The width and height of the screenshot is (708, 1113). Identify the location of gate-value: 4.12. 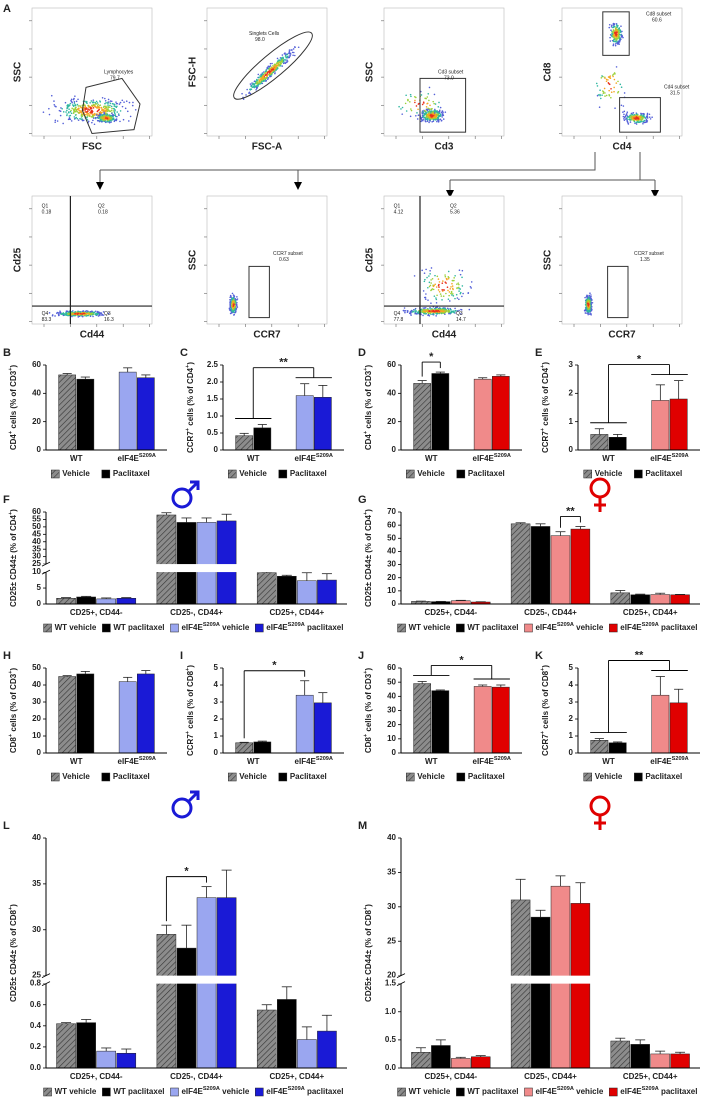
(399, 213).